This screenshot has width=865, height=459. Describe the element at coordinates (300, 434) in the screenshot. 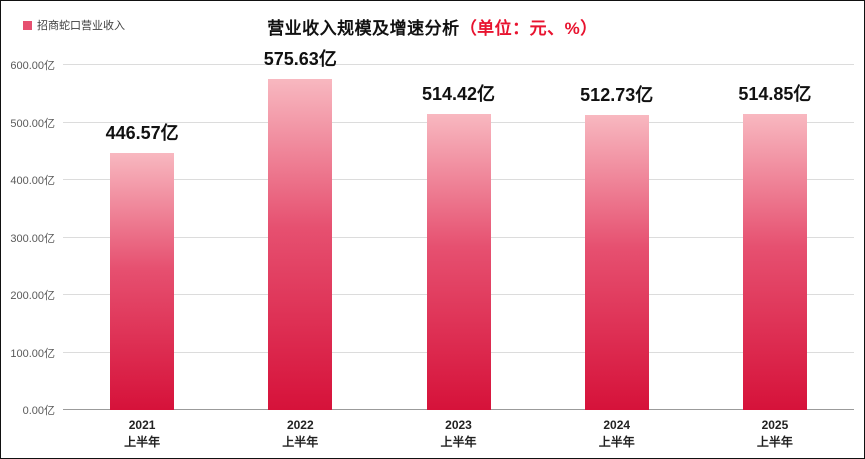

I see `x-tick-label: 2022 上半年` at that location.